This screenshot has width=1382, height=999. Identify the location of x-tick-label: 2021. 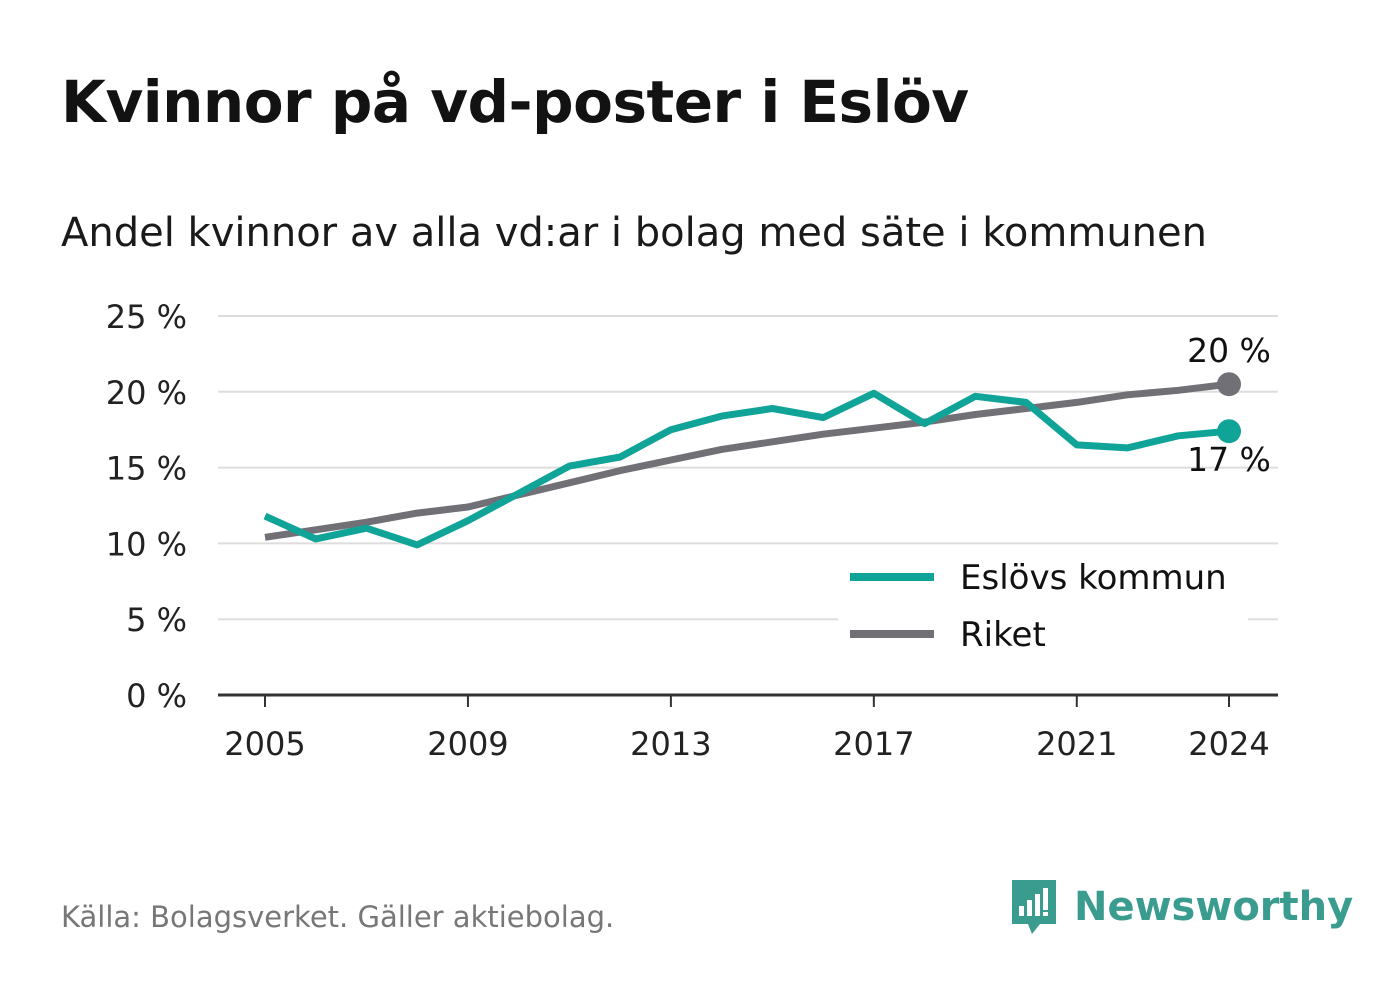
(1076, 744).